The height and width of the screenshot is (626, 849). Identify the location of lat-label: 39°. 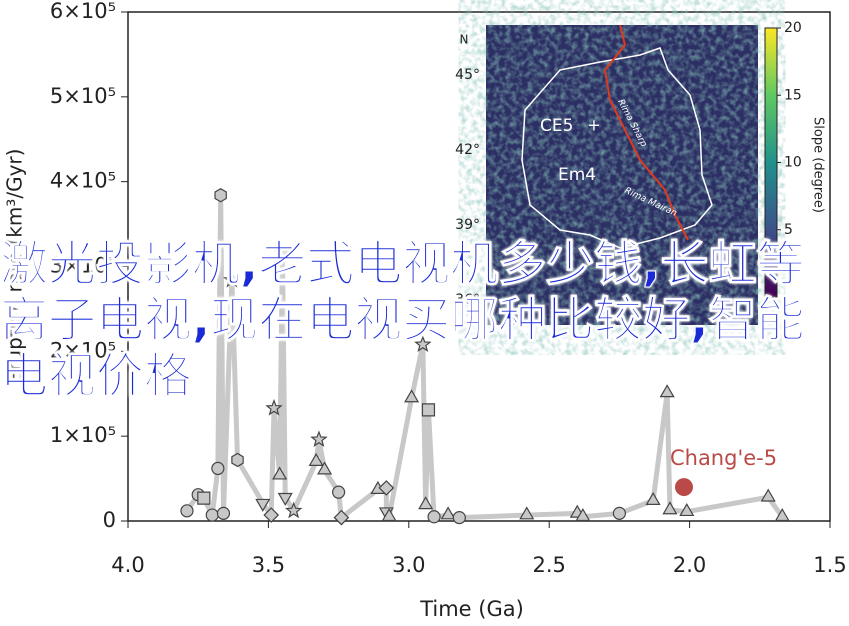
(467, 225).